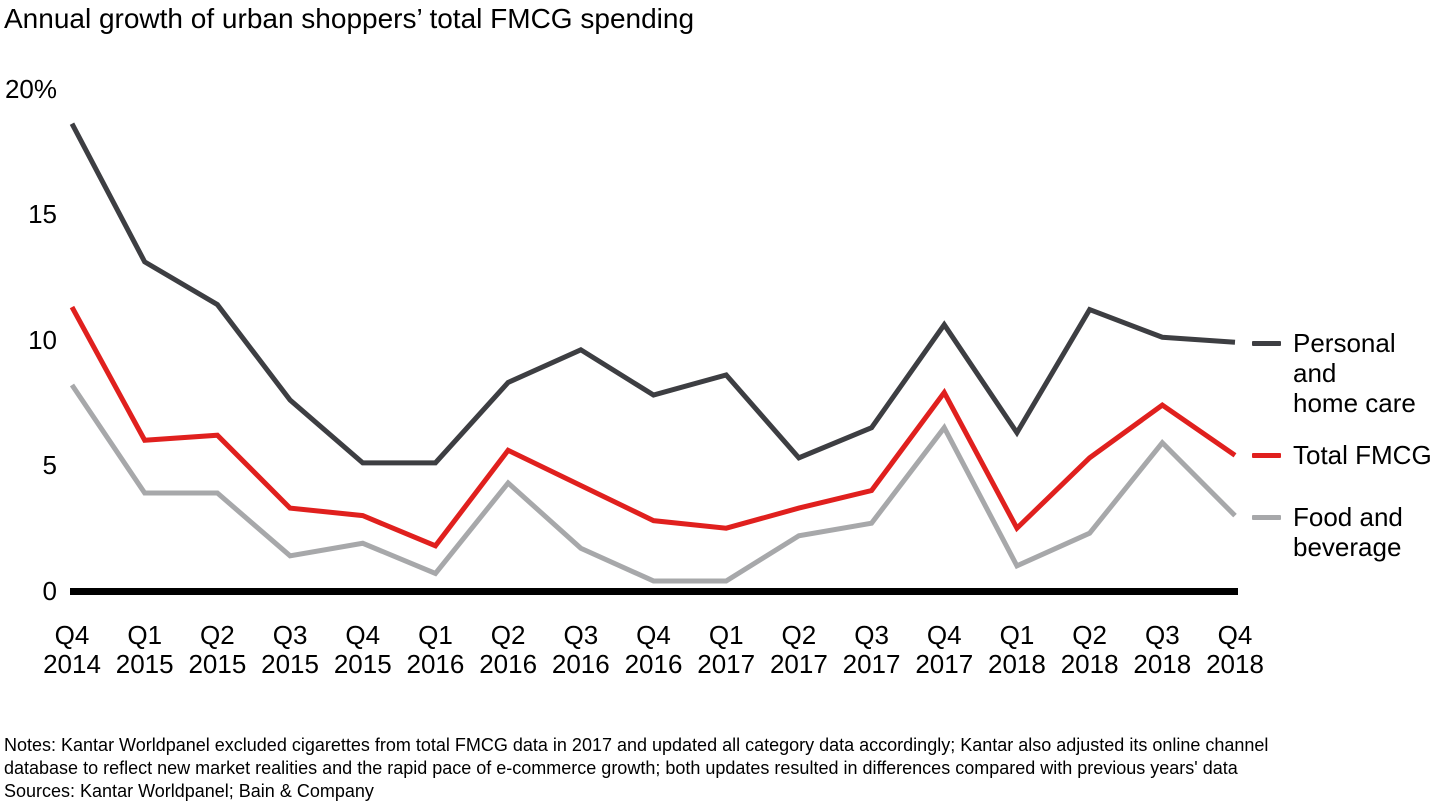 This screenshot has height=810, width=1440. Describe the element at coordinates (42, 214) in the screenshot. I see `y-tick-label: 15` at that location.